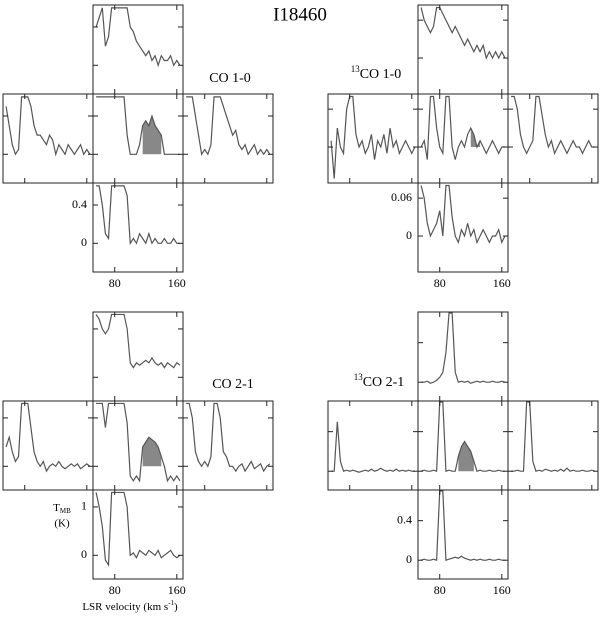 This screenshot has width=600, height=619. What do you see at coordinates (56, 508) in the screenshot?
I see `y-label-text: T` at bounding box center [56, 508].